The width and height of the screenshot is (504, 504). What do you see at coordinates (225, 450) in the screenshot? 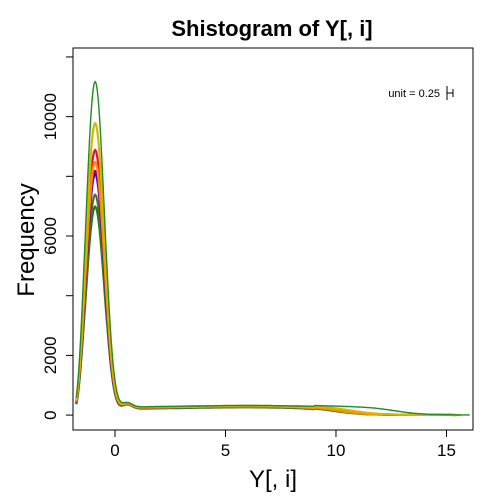
I see `x-tick-label: 5` at bounding box center [225, 450].